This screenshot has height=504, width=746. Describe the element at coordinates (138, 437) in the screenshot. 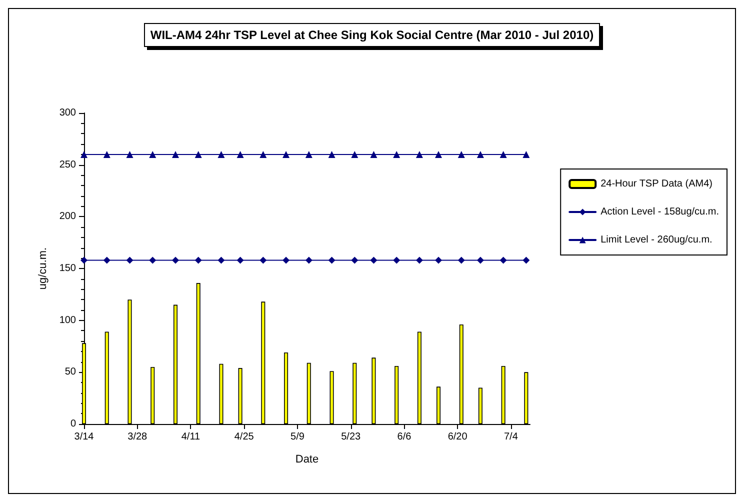

I see `x-tick-label: 3/28` at that location.